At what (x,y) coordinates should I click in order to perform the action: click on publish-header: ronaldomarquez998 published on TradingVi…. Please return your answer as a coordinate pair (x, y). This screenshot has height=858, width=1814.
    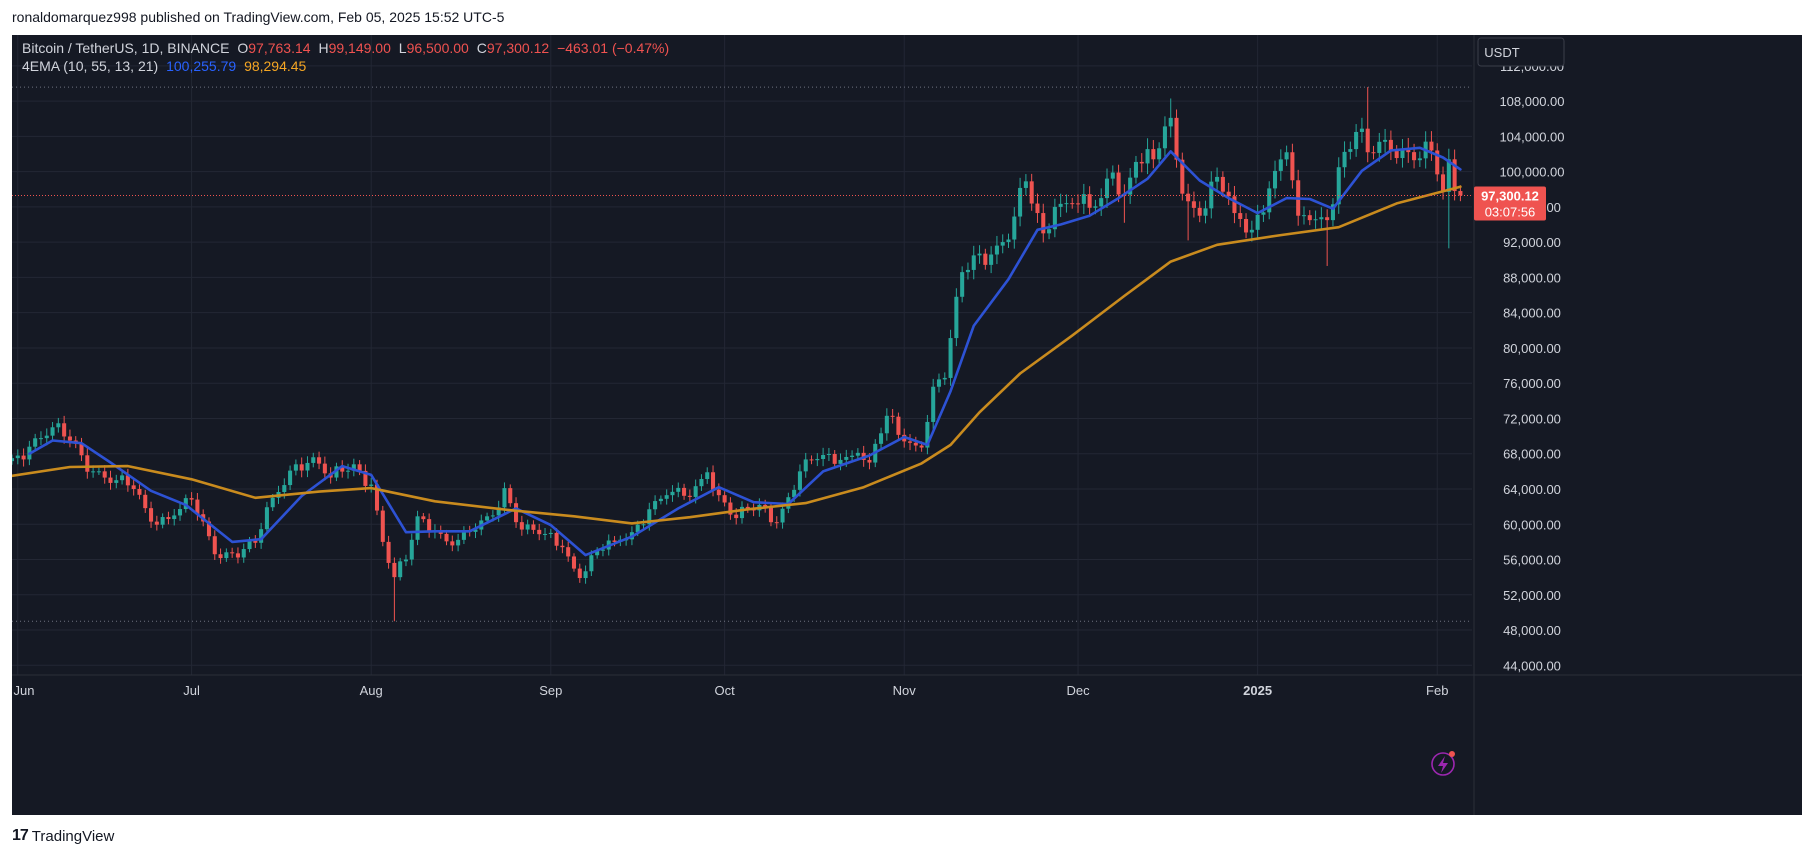
    Looking at the image, I should click on (258, 17).